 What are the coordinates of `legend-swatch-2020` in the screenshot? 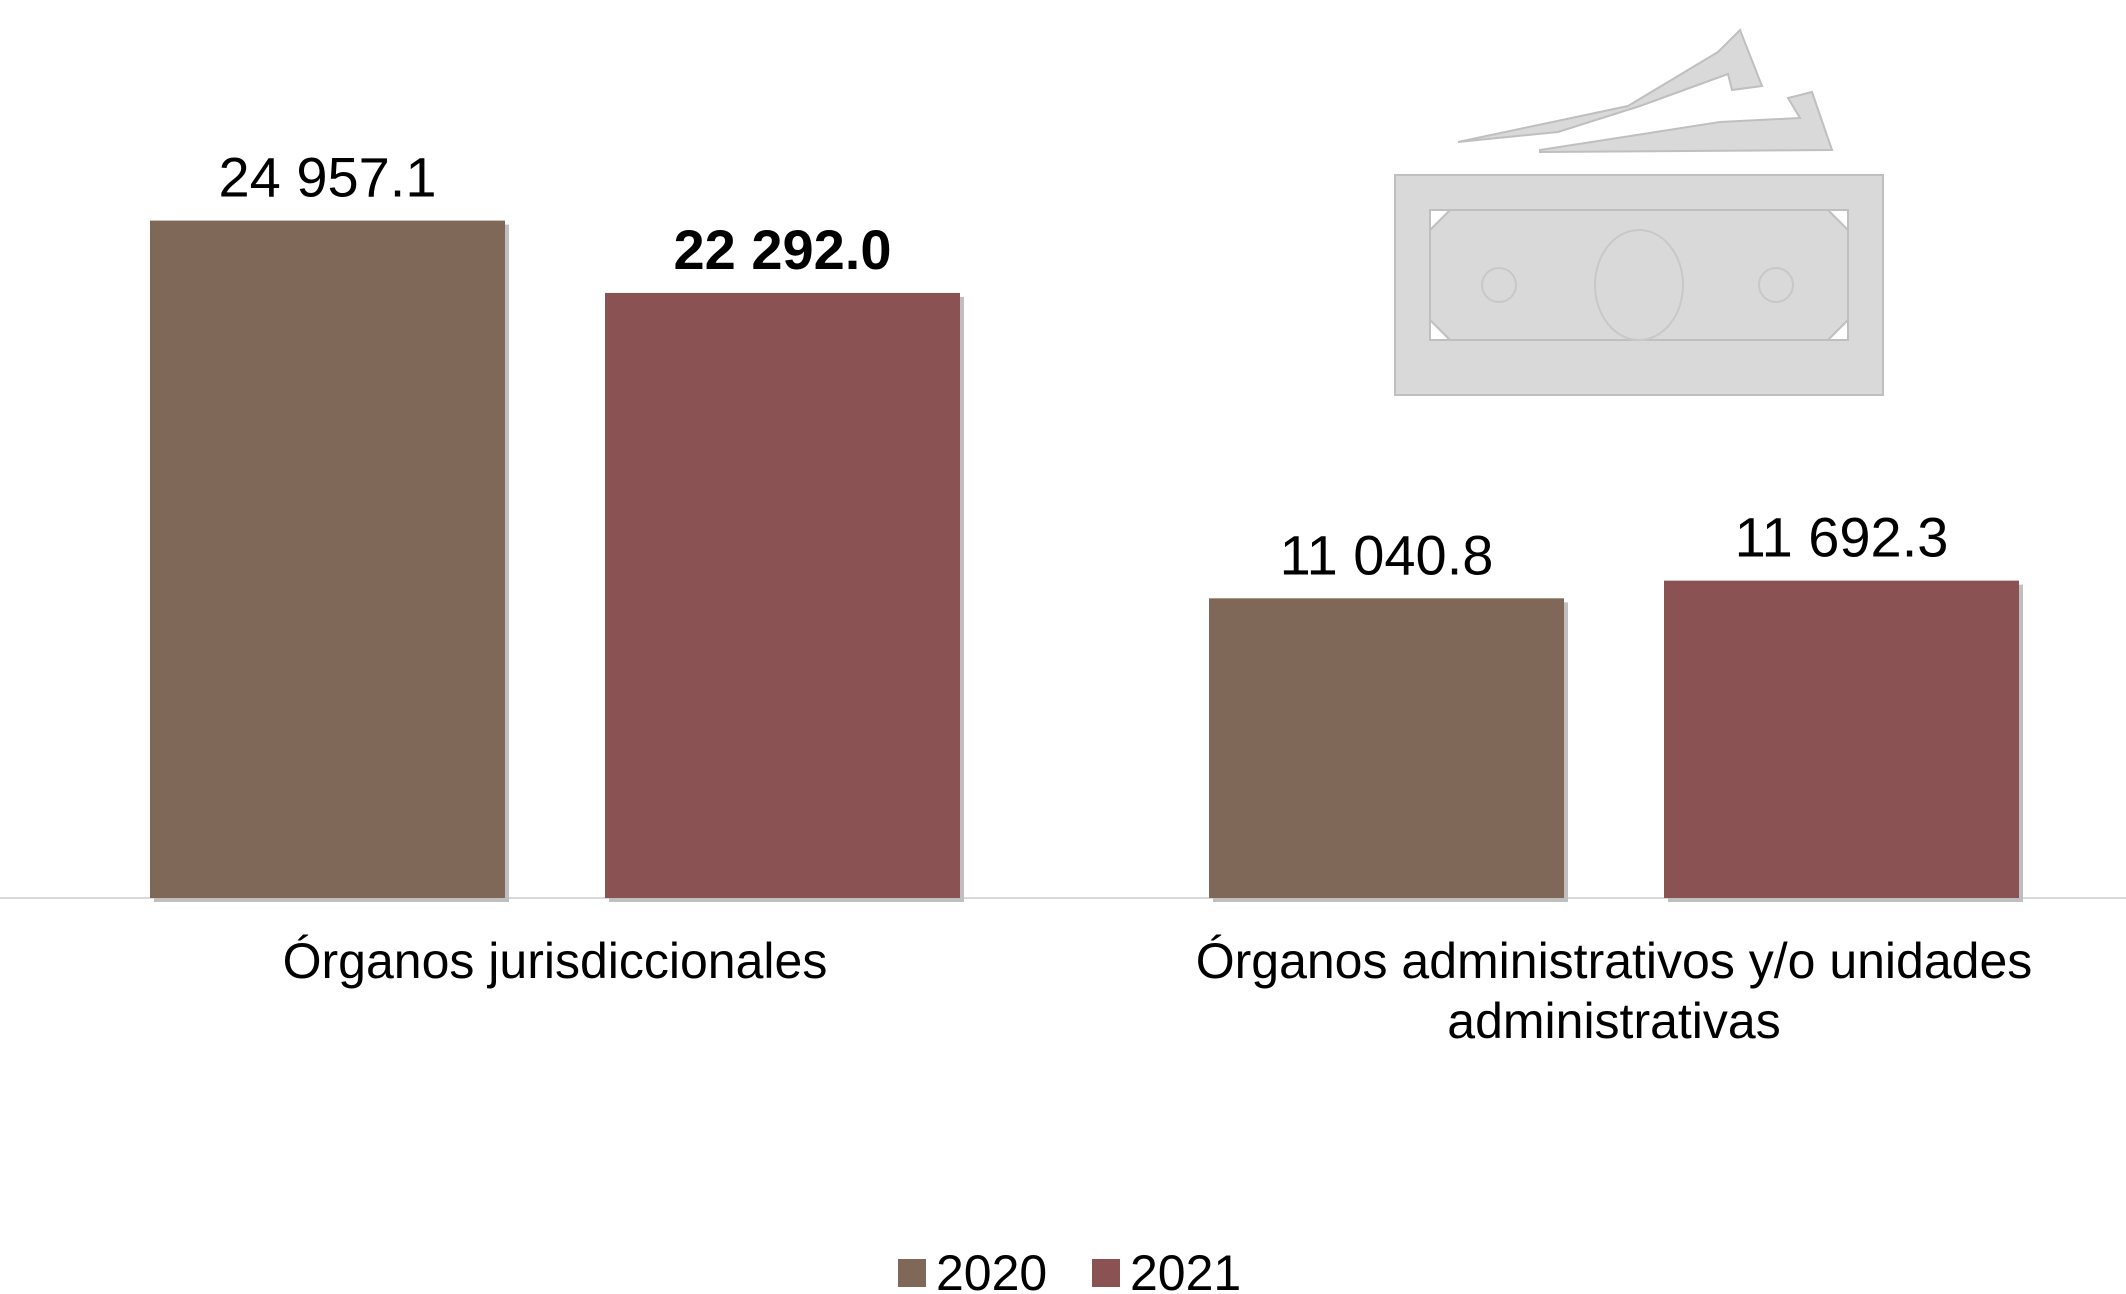 It's located at (912, 1273).